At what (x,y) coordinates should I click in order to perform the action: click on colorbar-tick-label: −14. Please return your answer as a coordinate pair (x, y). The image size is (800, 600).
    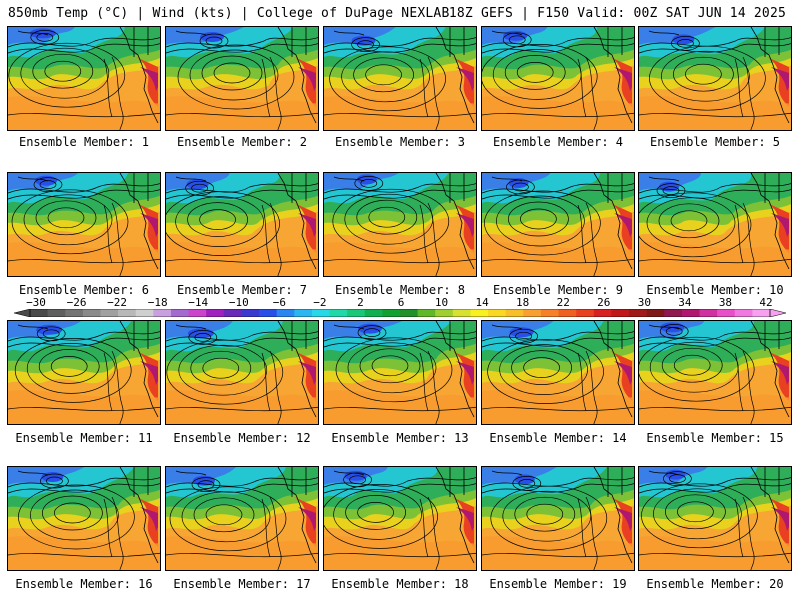
    Looking at the image, I should click on (198, 302).